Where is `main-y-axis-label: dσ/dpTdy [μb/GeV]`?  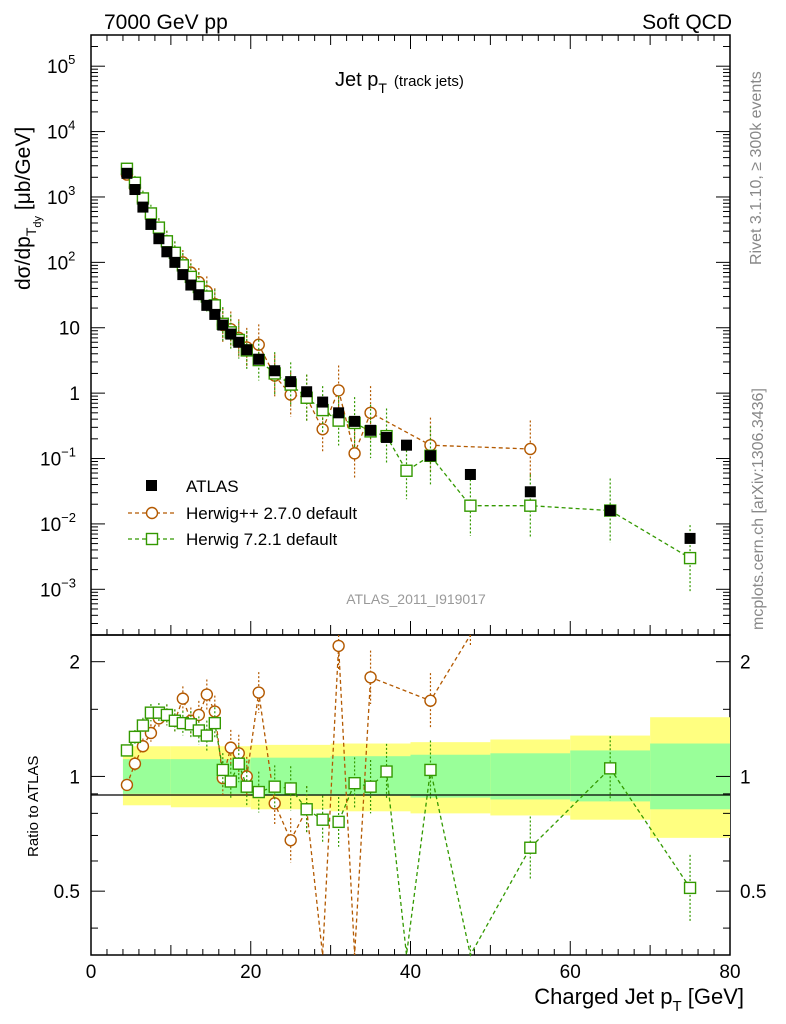 main-y-axis-label: dσ/dpTdy [μb/GeV] is located at coordinates (28, 208).